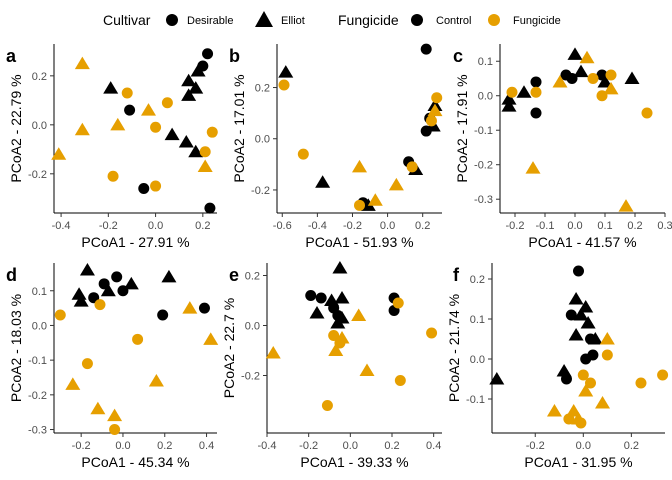  What do you see at coordinates (454, 348) in the screenshot?
I see `y-axis-title: PCoA2 - 21.74 %` at bounding box center [454, 348].